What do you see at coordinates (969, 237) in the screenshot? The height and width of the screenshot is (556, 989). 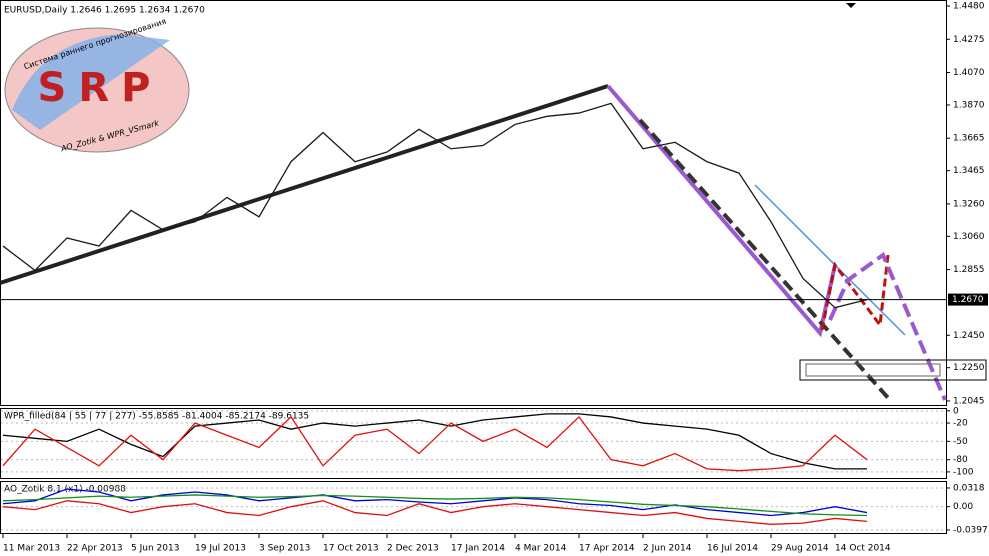 I see `y-tick-label: 1.3060` at bounding box center [969, 237].